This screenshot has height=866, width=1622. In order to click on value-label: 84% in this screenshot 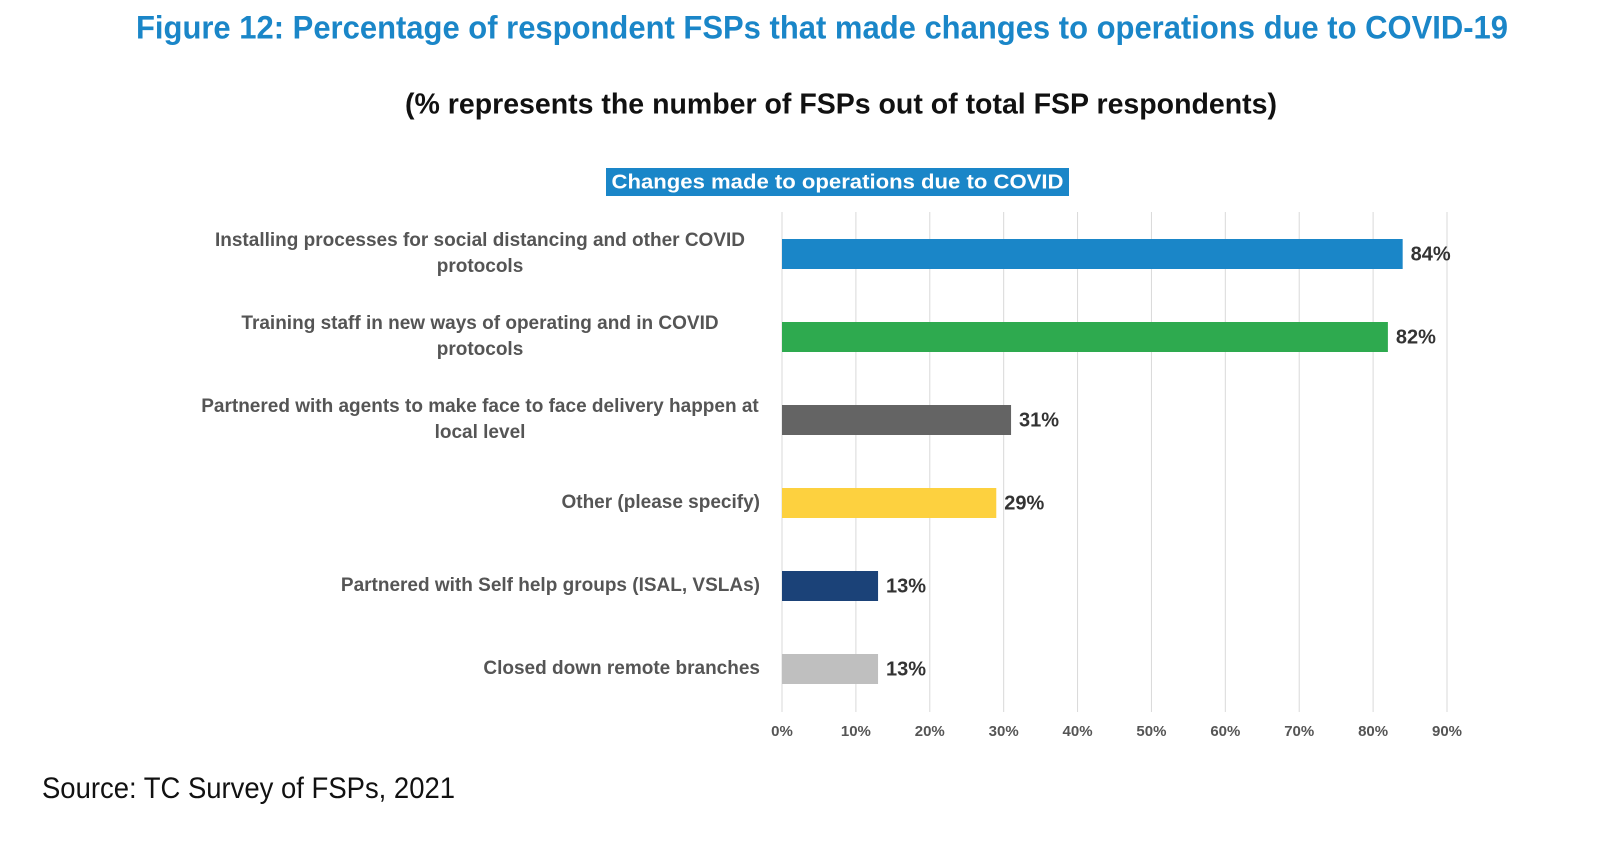, I will do `click(1431, 254)`.